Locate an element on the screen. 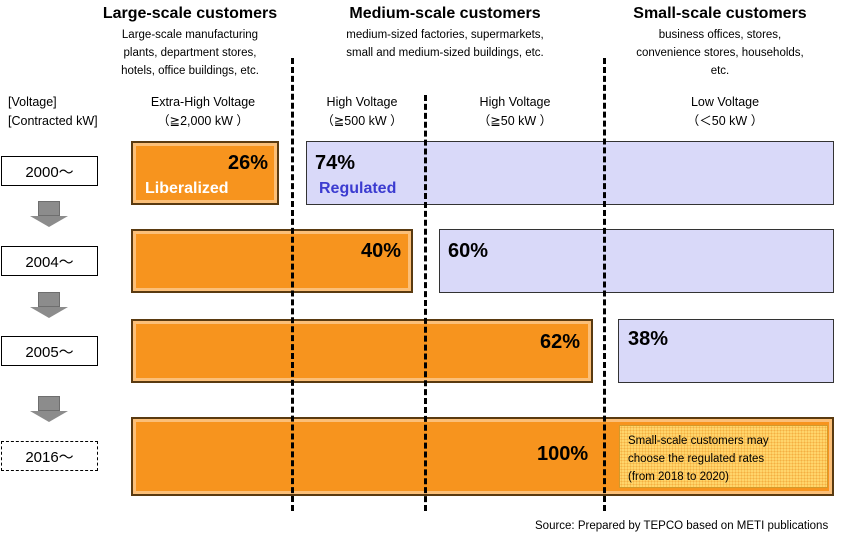 The height and width of the screenshot is (540, 850). year-label-2016: 2016～ is located at coordinates (49, 456).